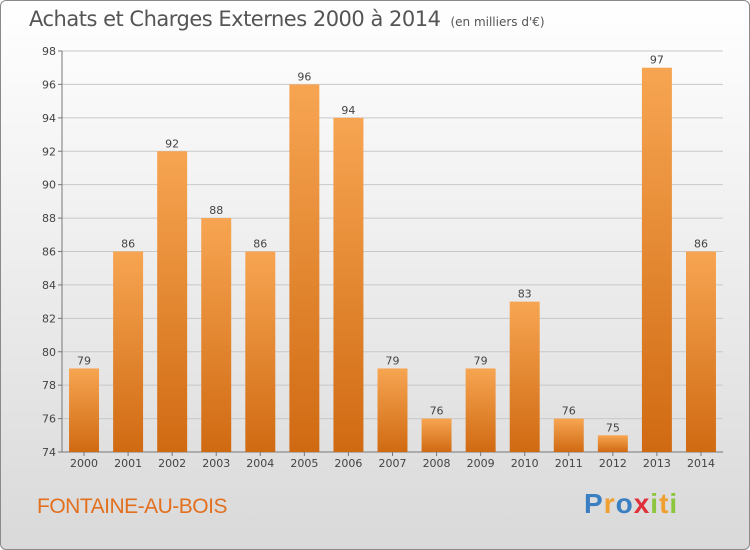 The image size is (750, 550). I want to click on bar-2013, so click(656, 259).